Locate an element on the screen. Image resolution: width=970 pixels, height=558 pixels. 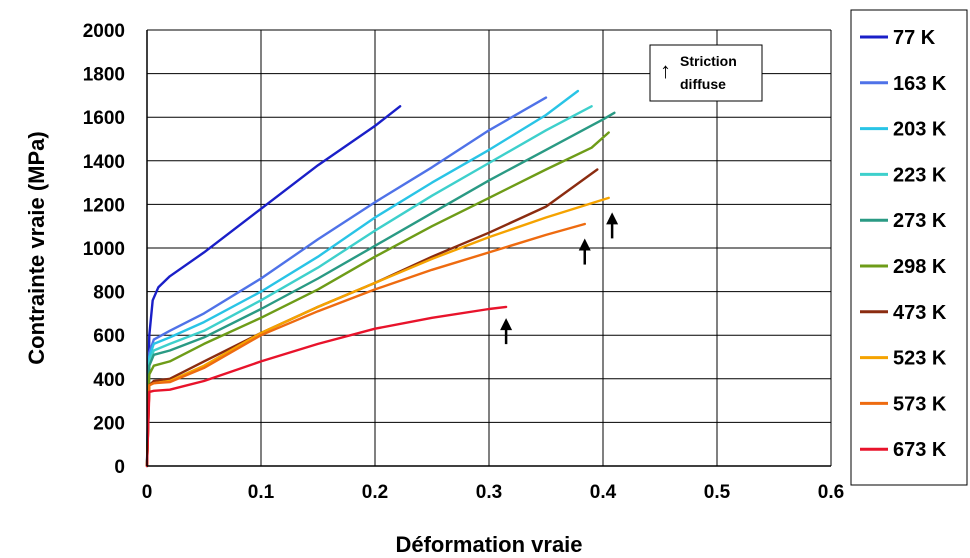
striction-markers is located at coordinates (559, 278).